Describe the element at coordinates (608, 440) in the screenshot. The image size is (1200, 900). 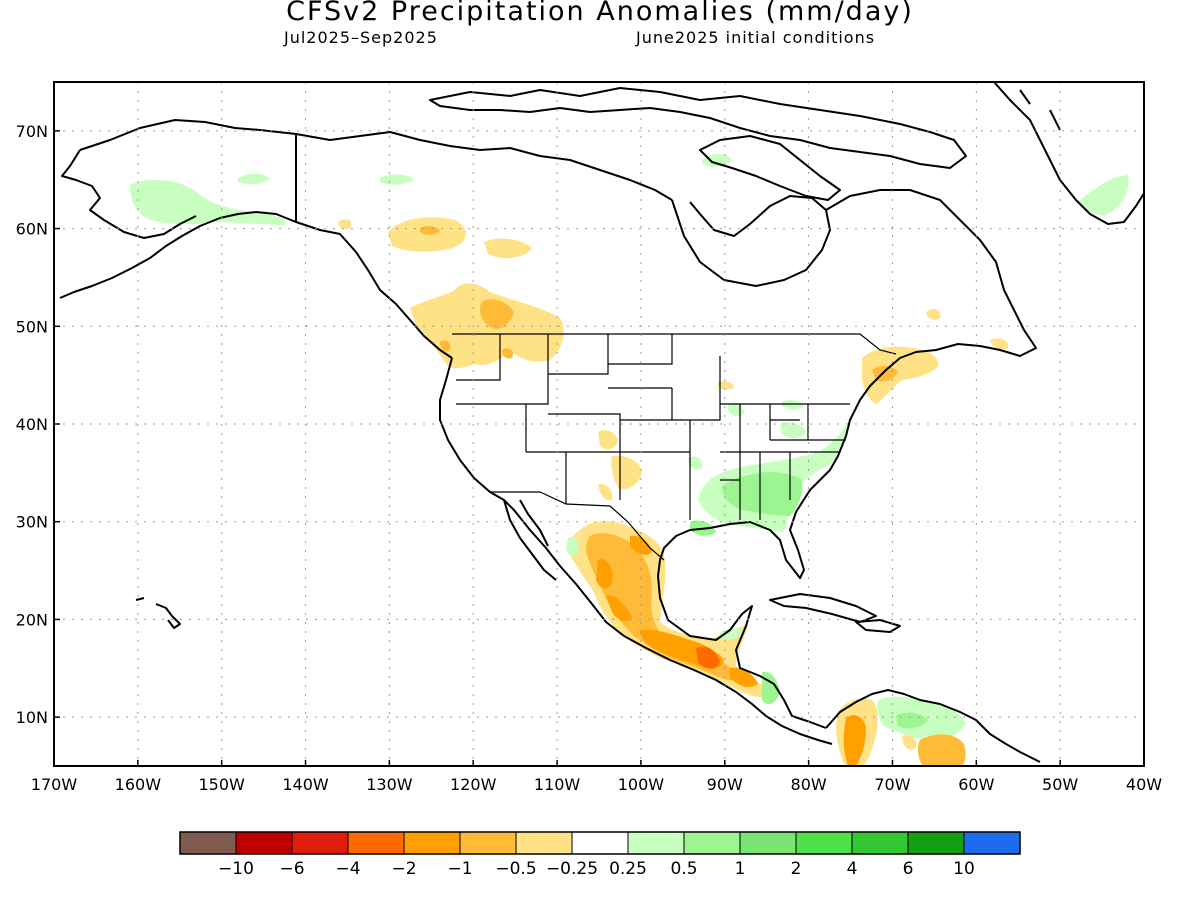
I see `anomaly-dry-colorado` at that location.